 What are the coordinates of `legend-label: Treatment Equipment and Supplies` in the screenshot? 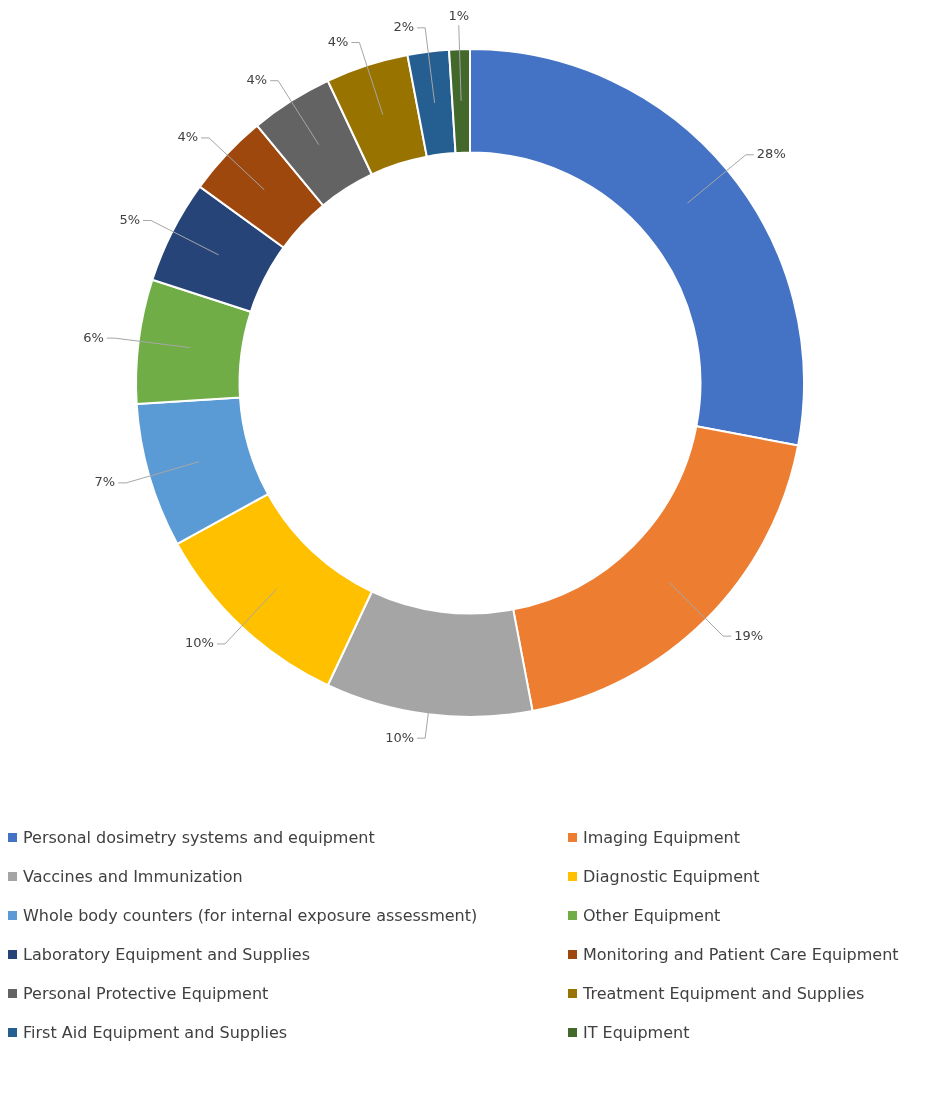 It's located at (724, 993).